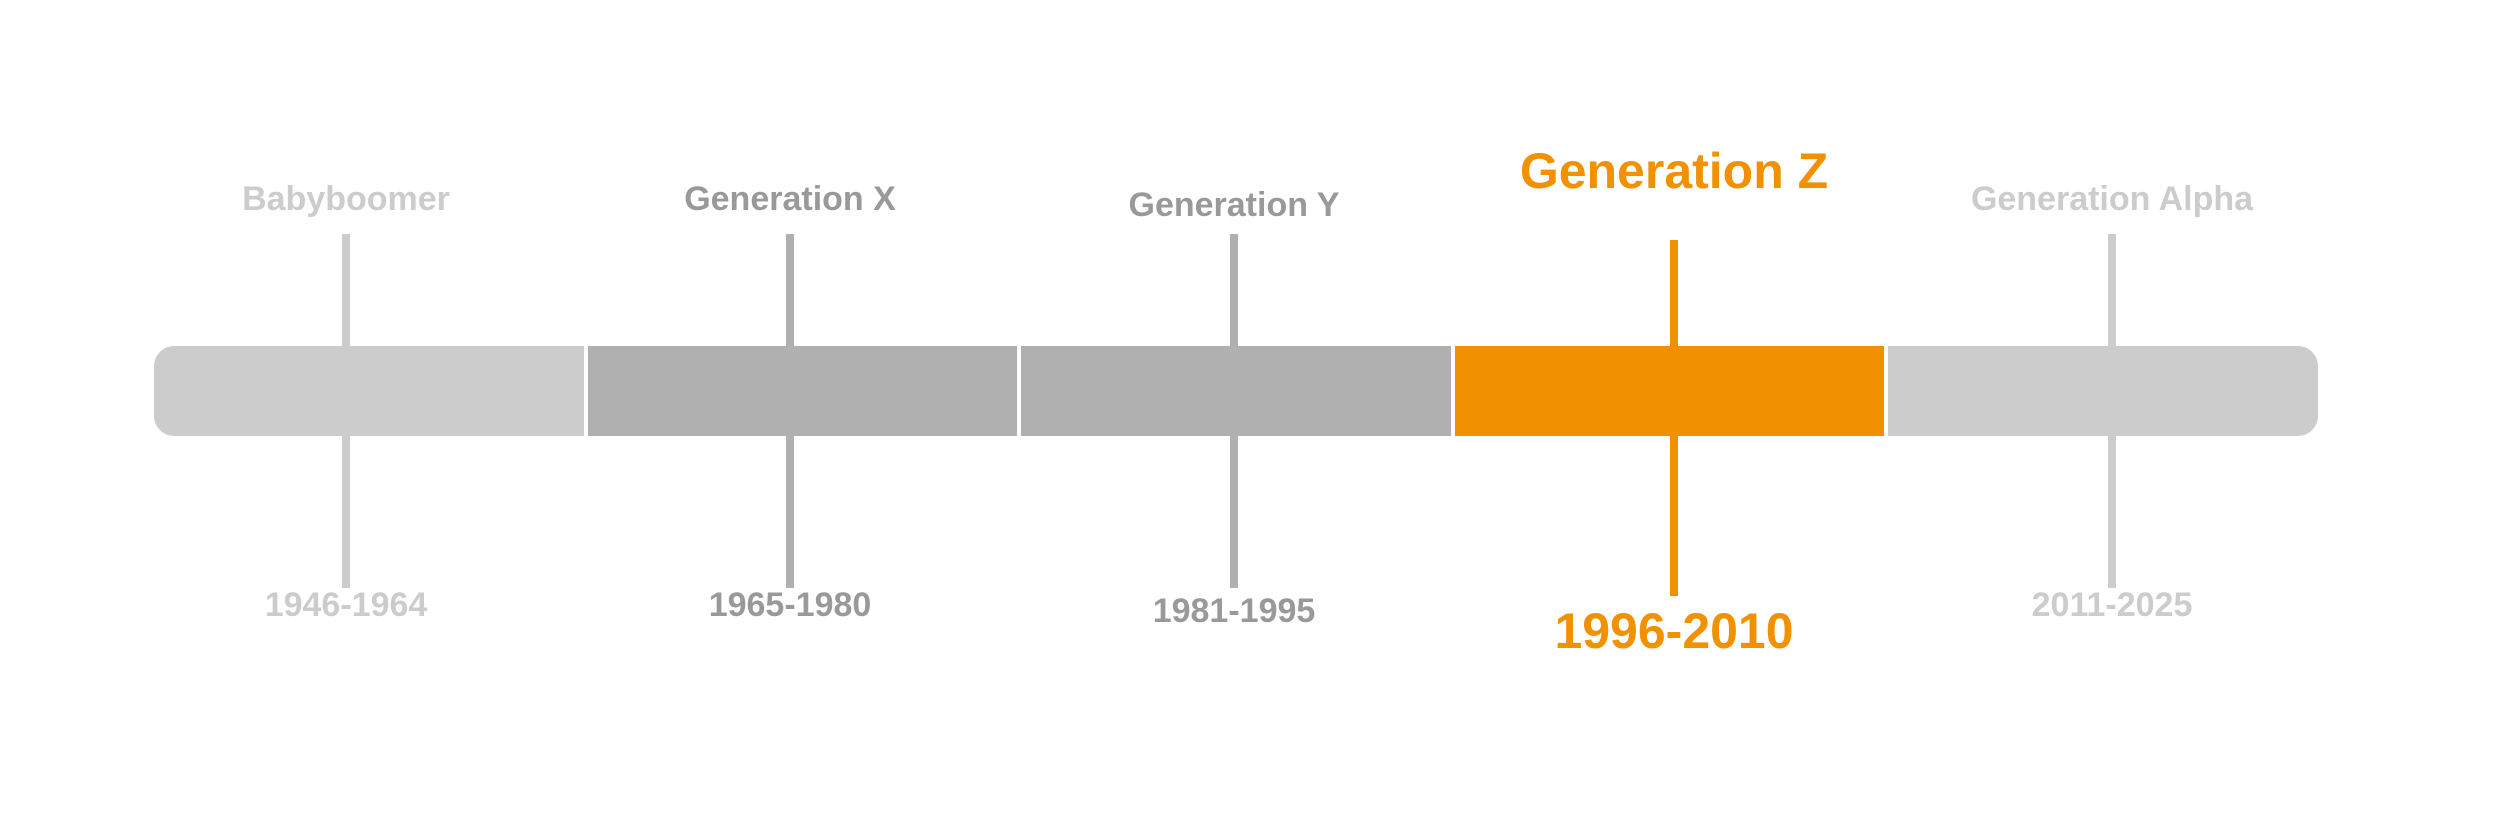  What do you see at coordinates (346, 290) in the screenshot?
I see `tick-top-babyboomer` at bounding box center [346, 290].